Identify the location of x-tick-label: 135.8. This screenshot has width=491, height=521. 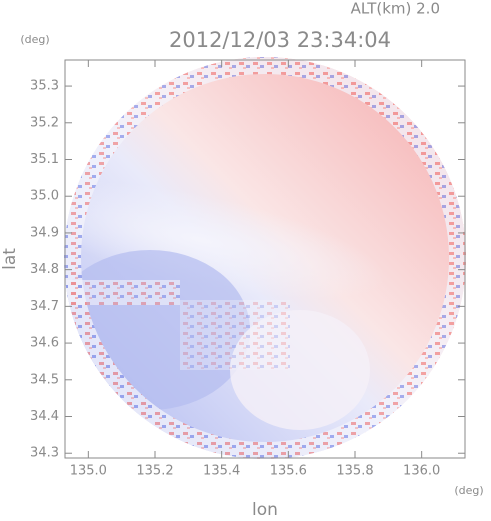
(354, 471).